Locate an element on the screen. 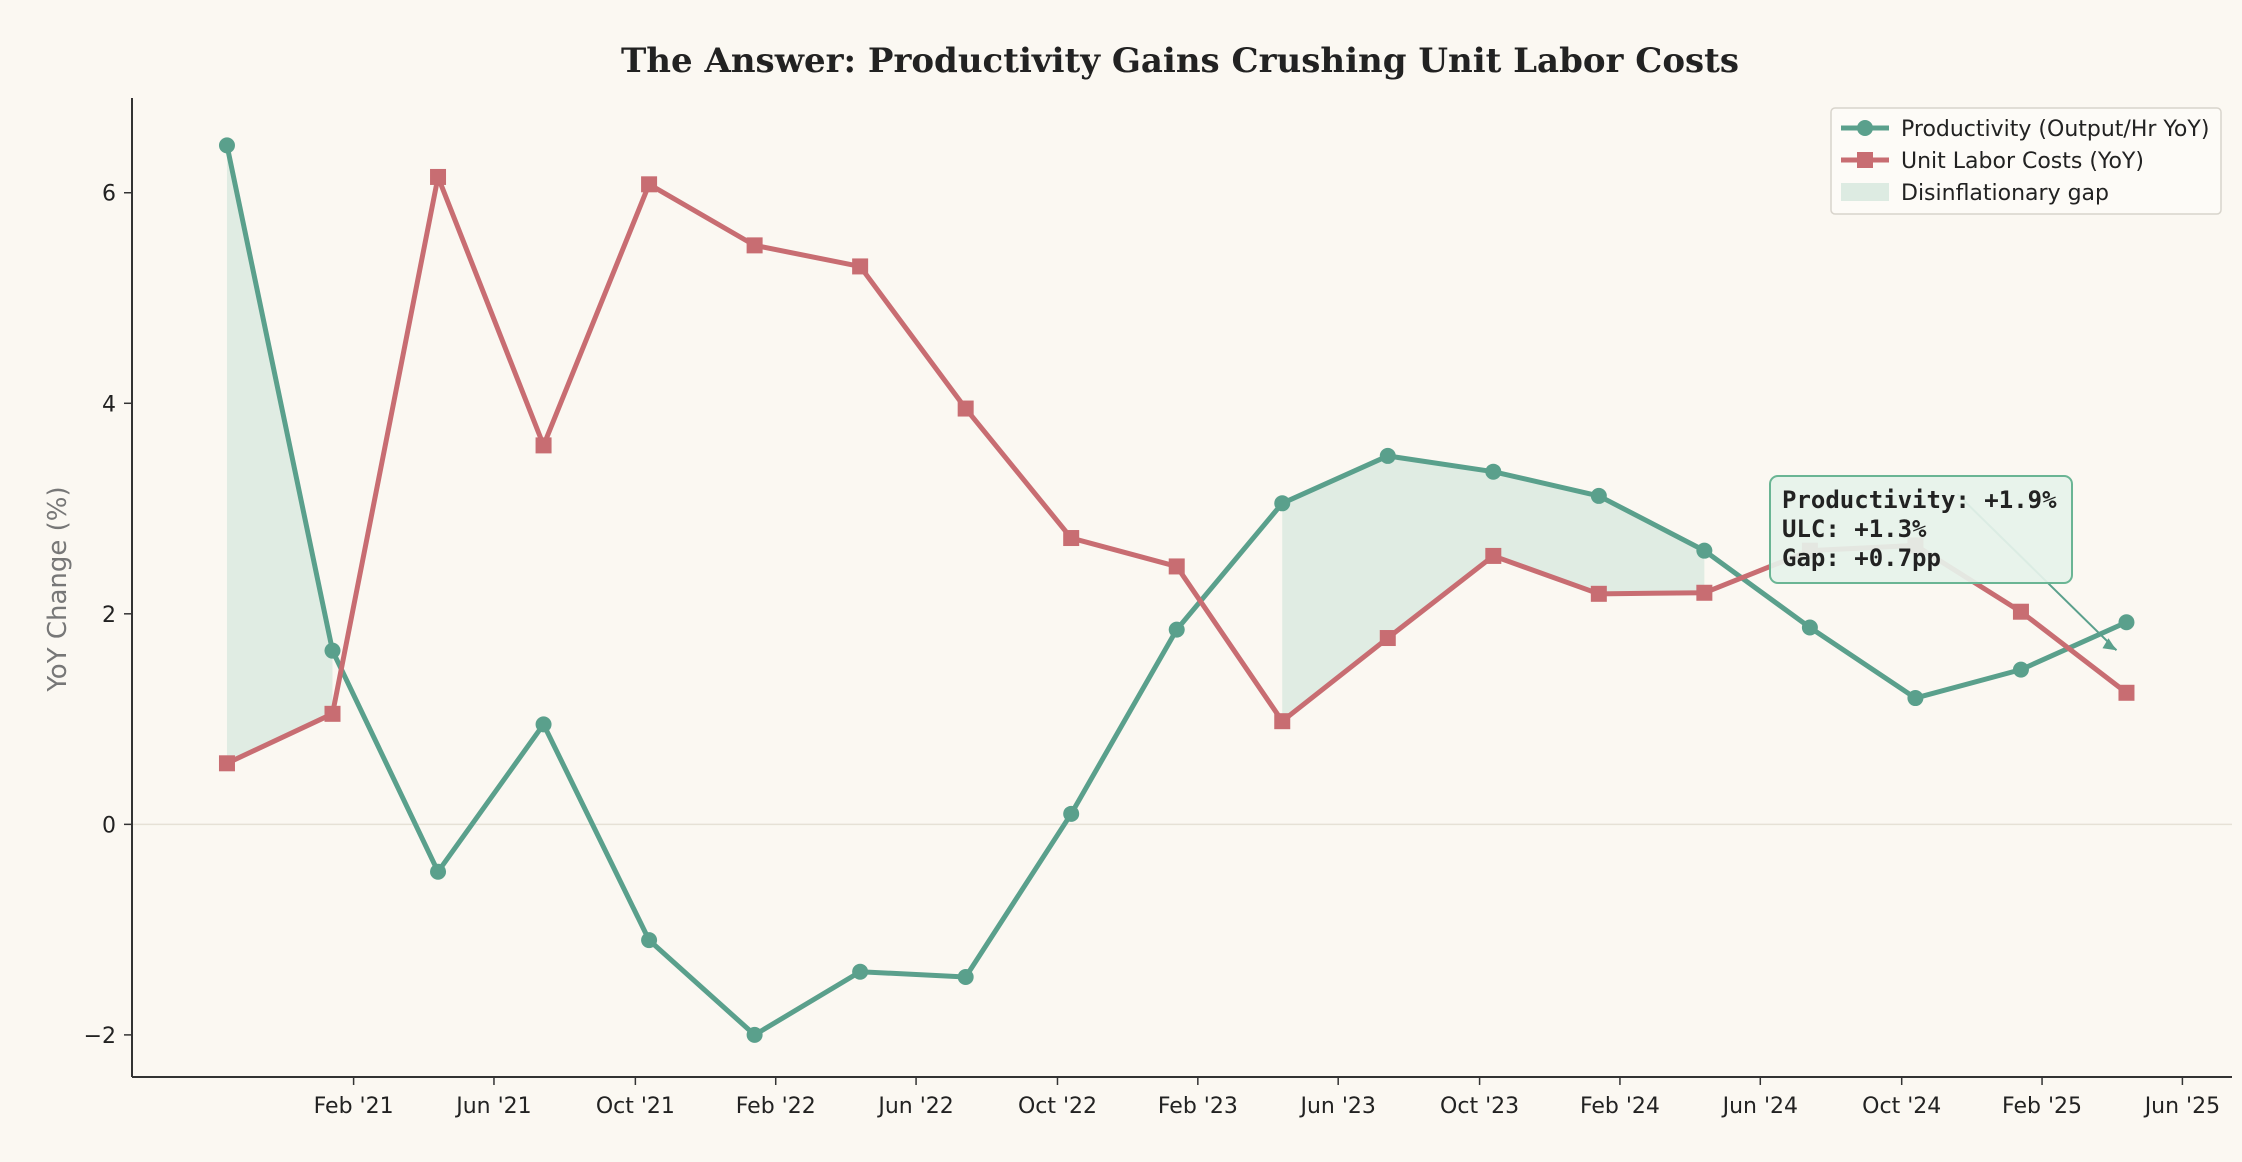  y-tick-label: 2 is located at coordinates (109, 615).